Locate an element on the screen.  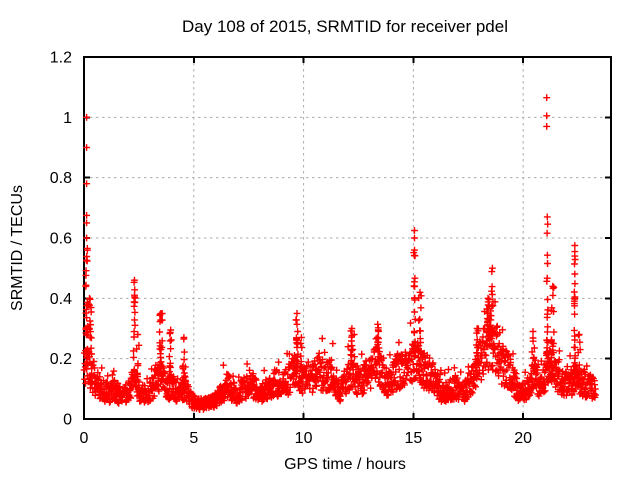
y-tick-label: 1.2 is located at coordinates (61, 58).